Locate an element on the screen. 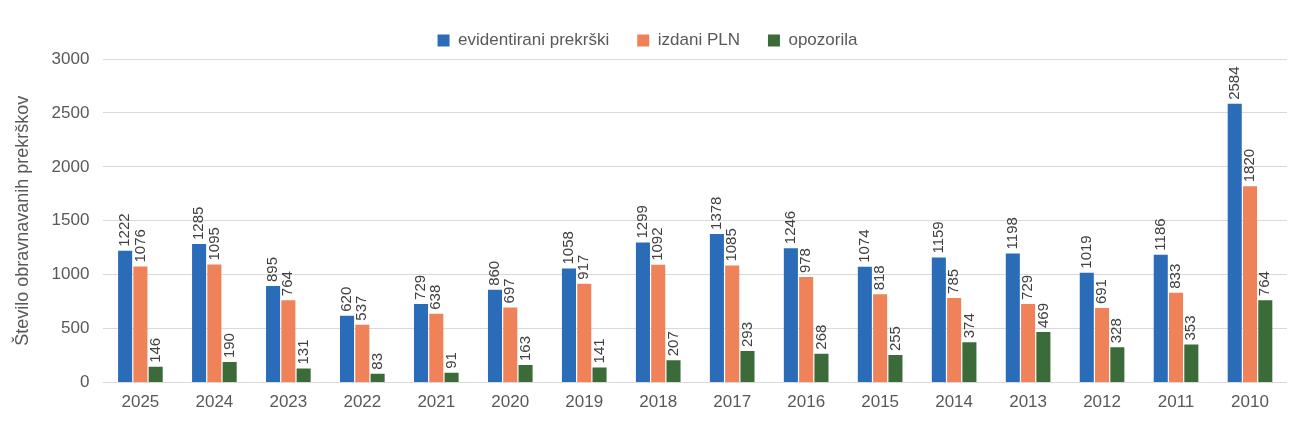 Image resolution: width=1303 pixels, height=431 pixels. data-label: 469 is located at coordinates (1042, 315).